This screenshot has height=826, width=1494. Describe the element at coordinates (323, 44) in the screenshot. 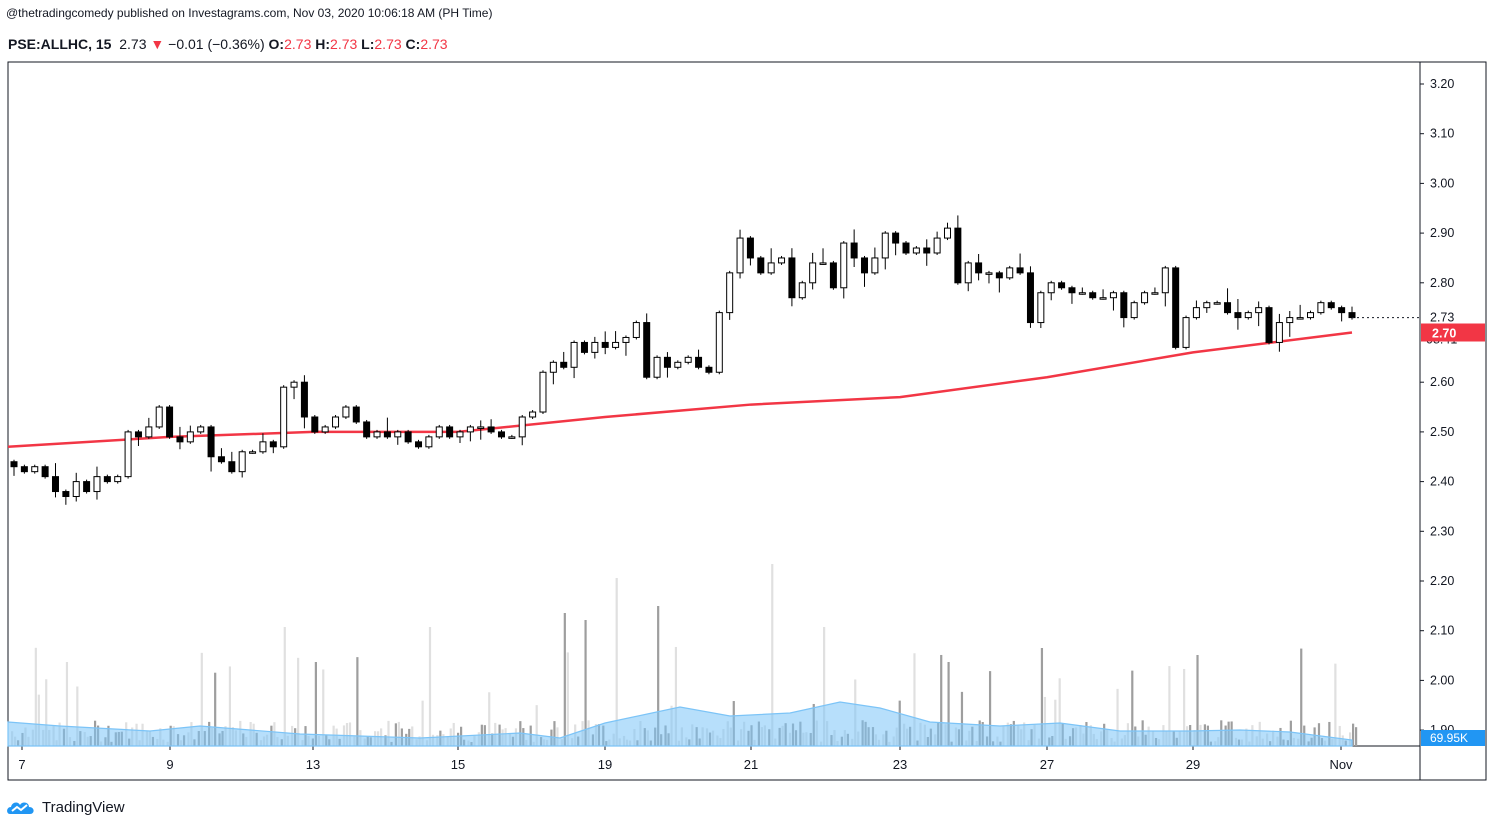

I see `high-label: H:` at that location.